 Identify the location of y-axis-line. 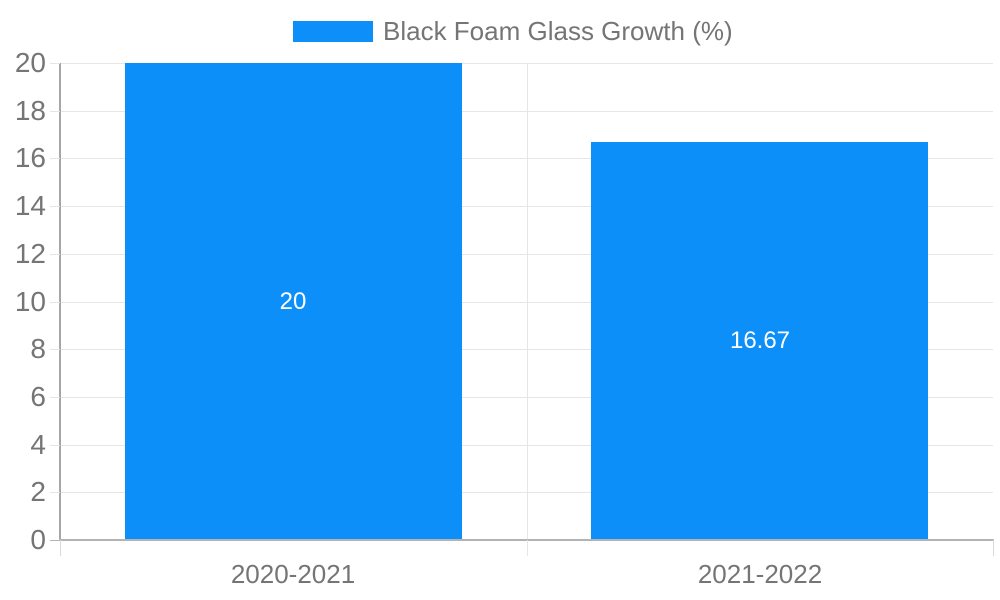
(60, 302).